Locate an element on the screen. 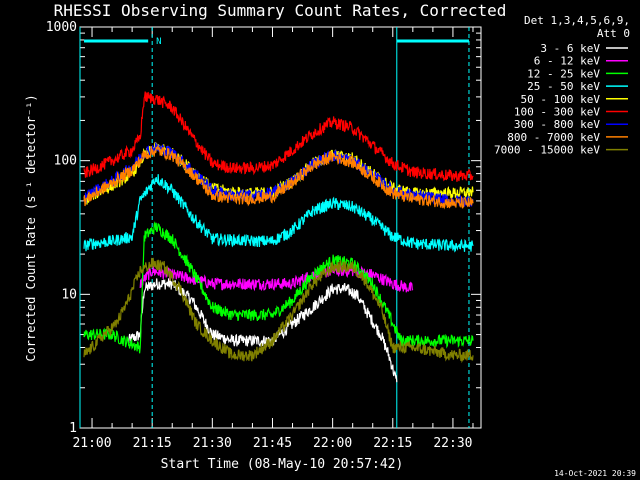 Image resolution: width=640 pixels, height=480 pixels. legend-label-4: 50 - 100 keV is located at coordinates (561, 99).